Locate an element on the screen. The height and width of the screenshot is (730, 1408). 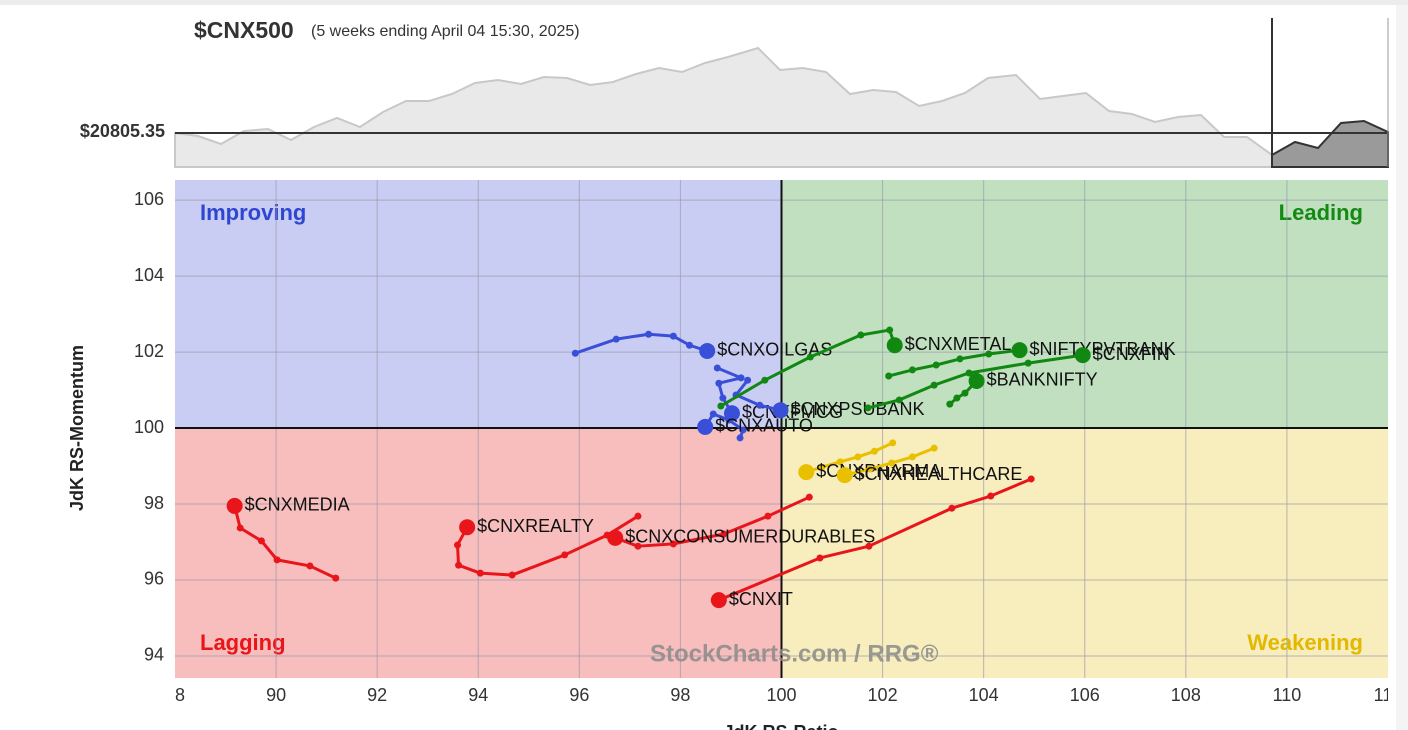
quadrant-label: Weakening is located at coordinates (1305, 642).